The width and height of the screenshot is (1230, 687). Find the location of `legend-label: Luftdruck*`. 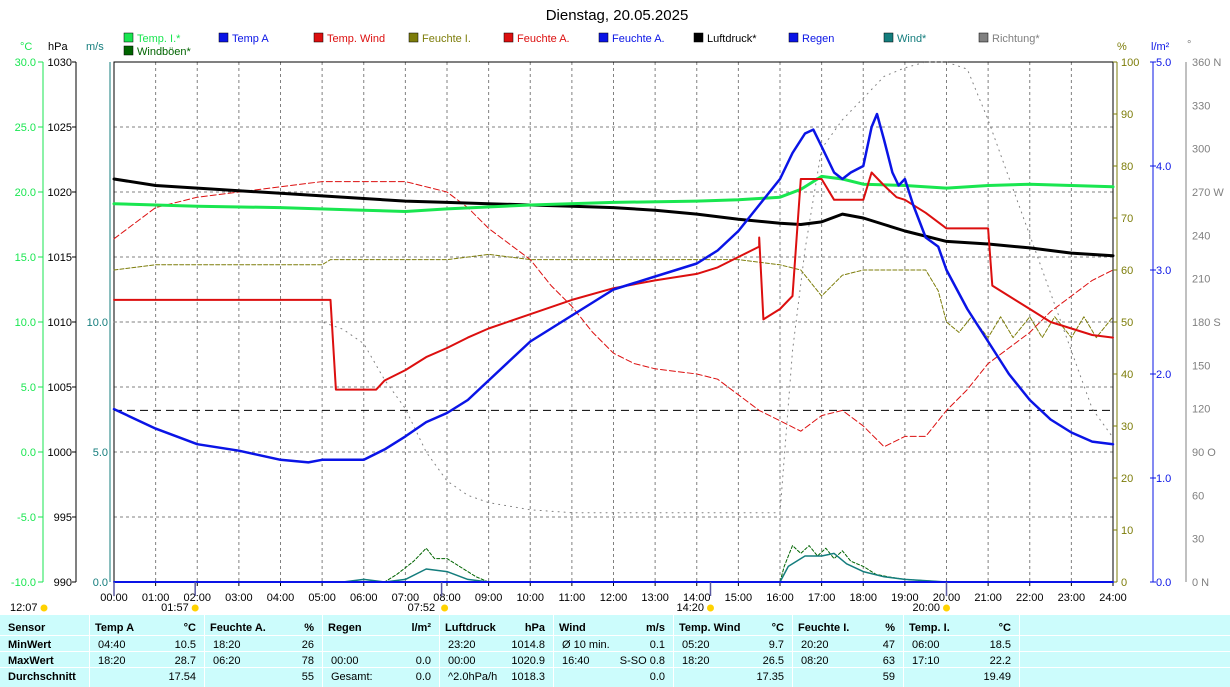

legend-label: Luftdruck* is located at coordinates (732, 39).